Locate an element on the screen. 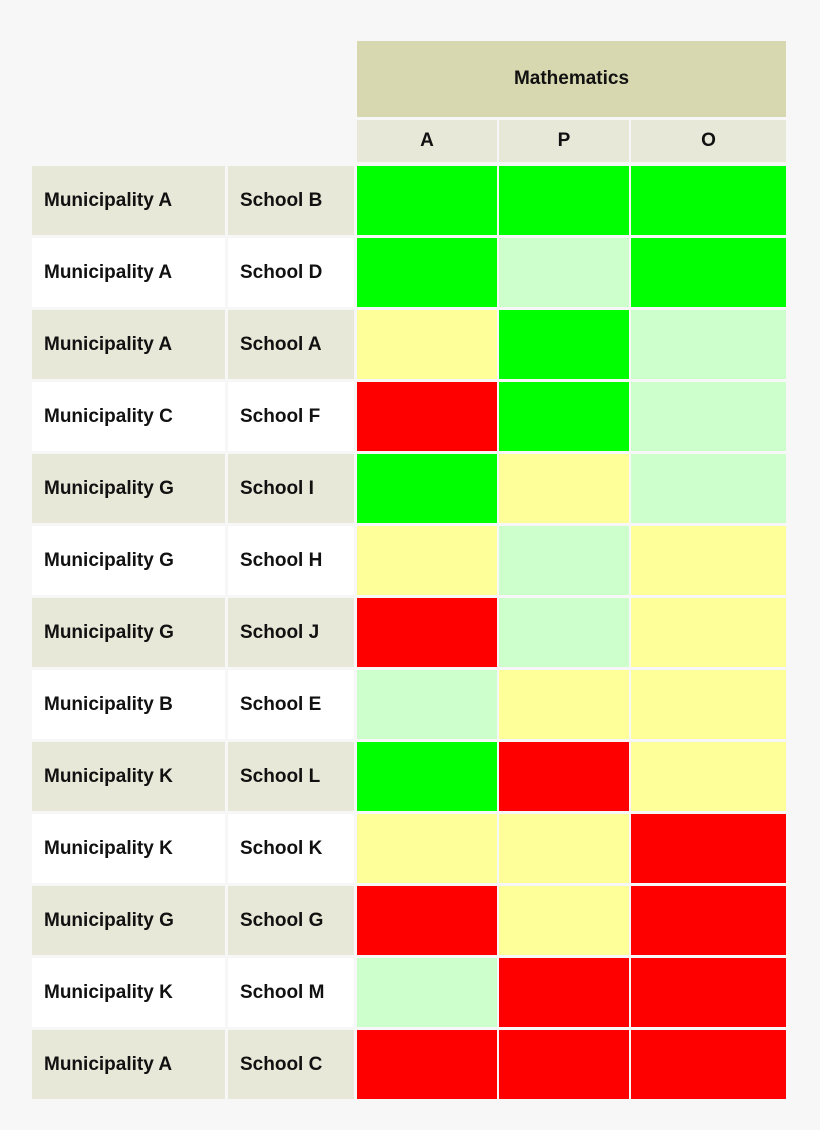 The height and width of the screenshot is (1130, 820). column-header-a: A is located at coordinates (427, 141).